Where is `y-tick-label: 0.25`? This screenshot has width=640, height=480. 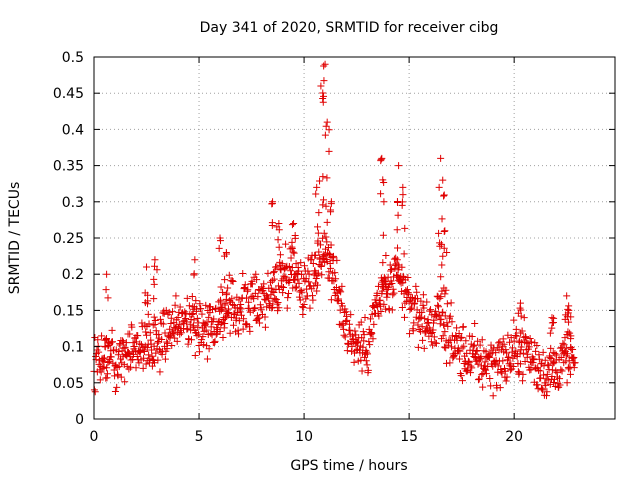
y-tick-label: 0.25 is located at coordinates (68, 239).